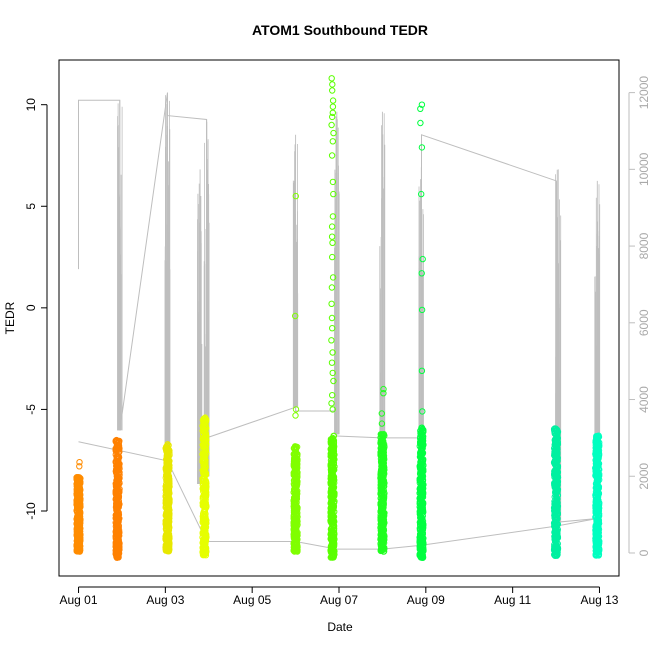  I want to click on x-tick-label: Aug 09, so click(426, 600).